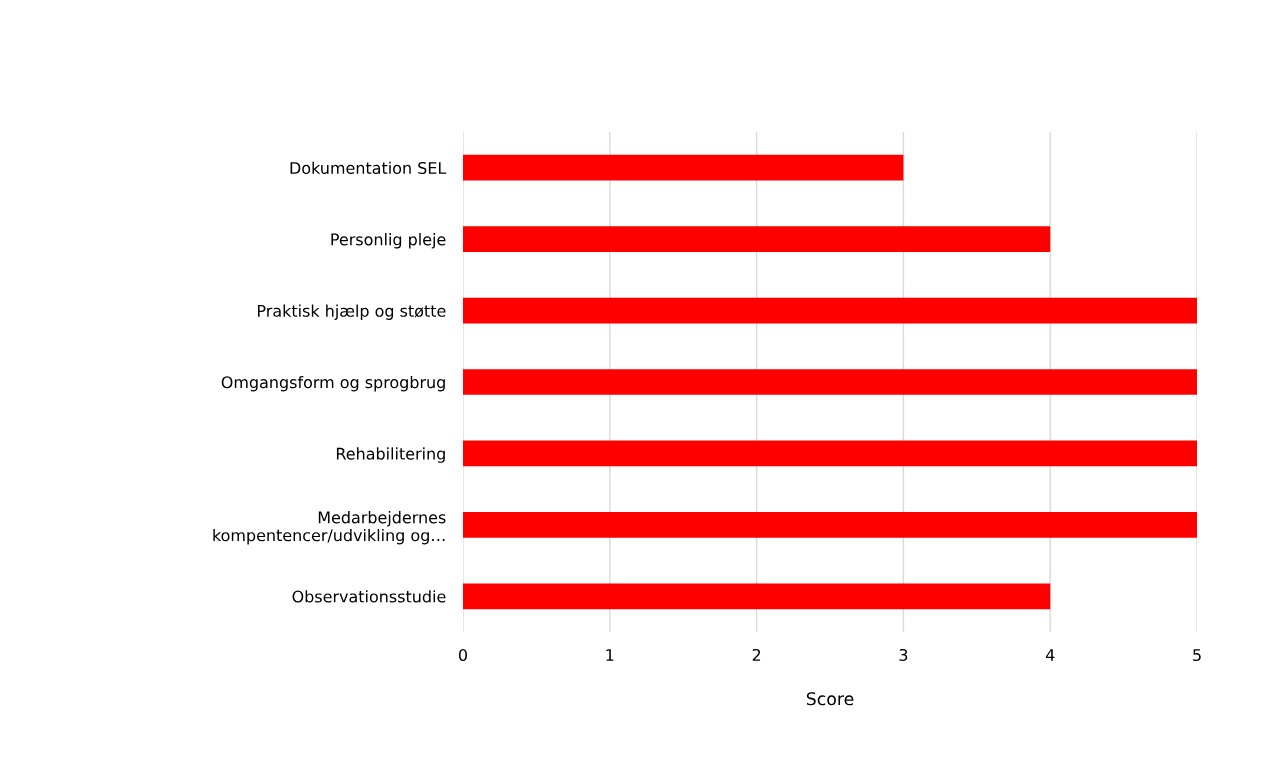 The image size is (1274, 764). Describe the element at coordinates (368, 168) in the screenshot. I see `y-tick-label: Dokumentation SEL` at that location.